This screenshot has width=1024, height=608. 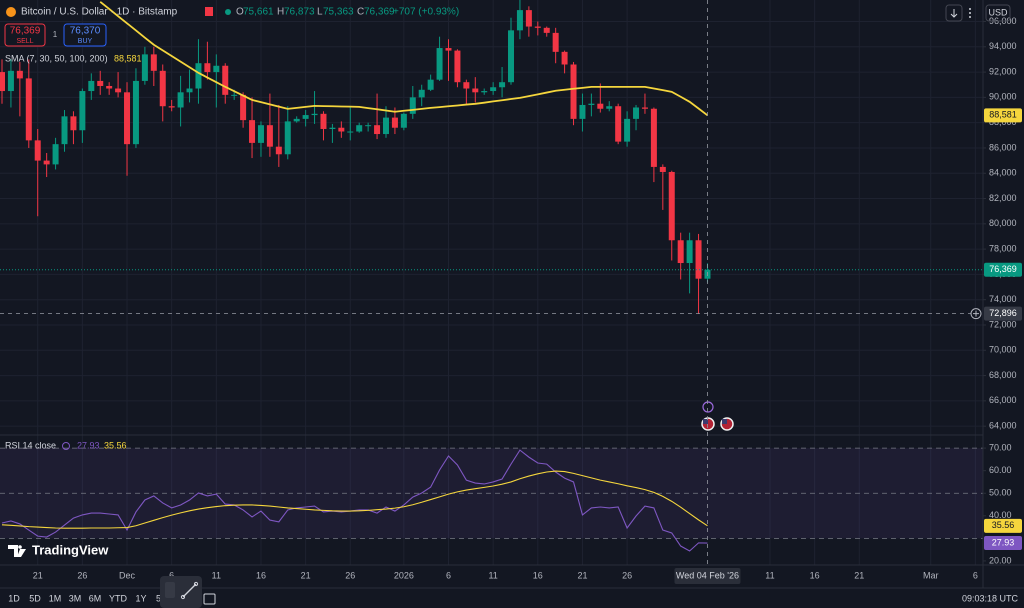 I want to click on last-price-label-box, so click(x=1003, y=269).